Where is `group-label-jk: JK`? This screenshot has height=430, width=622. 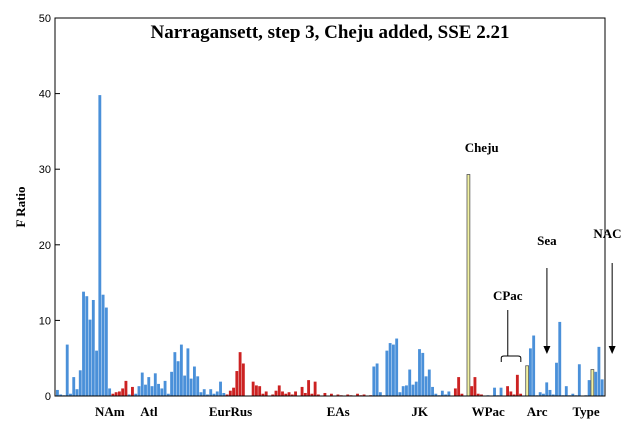
group-label-jk: JK is located at coordinates (420, 411).